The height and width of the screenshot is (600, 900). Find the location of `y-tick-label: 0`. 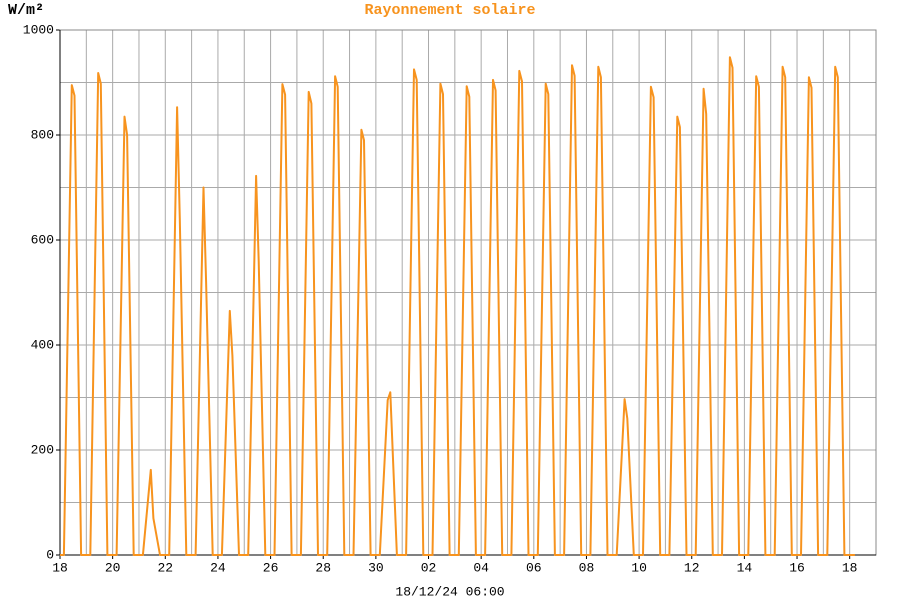

y-tick-label: 0 is located at coordinates (50, 554).